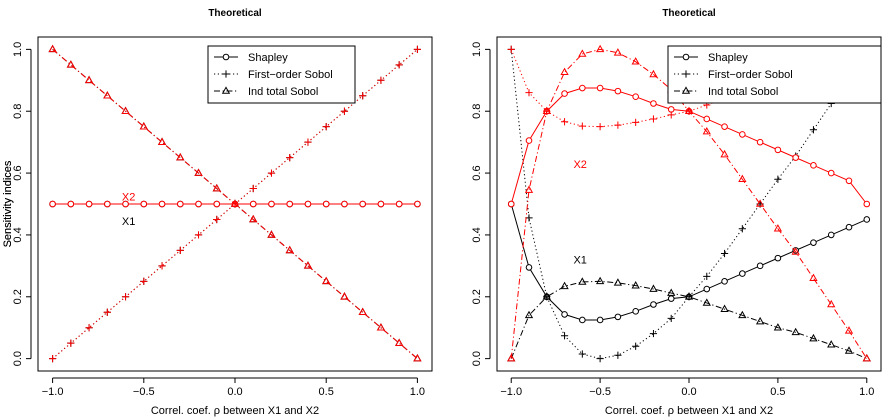  I want to click on legend-marker-plus-icon, so click(686, 74).